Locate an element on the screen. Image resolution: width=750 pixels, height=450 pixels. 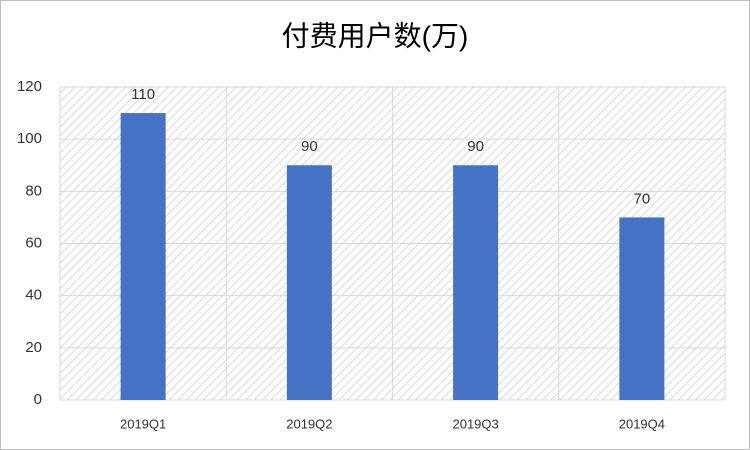
y-tick-label: 120 is located at coordinates (29, 86).